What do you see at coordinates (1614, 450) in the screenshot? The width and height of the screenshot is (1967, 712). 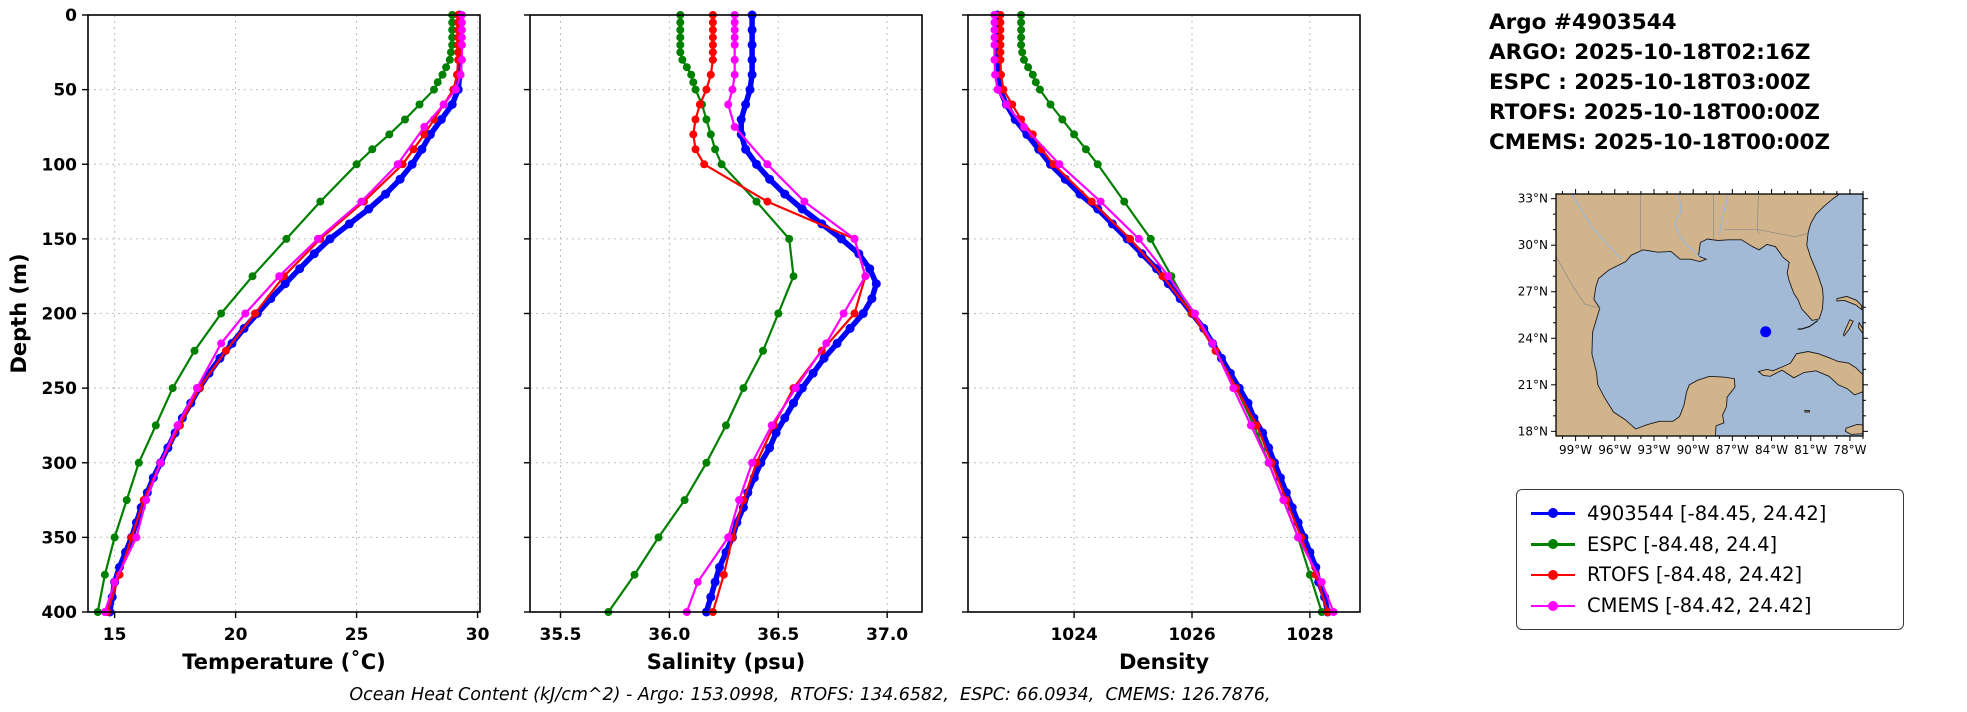 I see `svg-text: 96°W` at bounding box center [1614, 450].